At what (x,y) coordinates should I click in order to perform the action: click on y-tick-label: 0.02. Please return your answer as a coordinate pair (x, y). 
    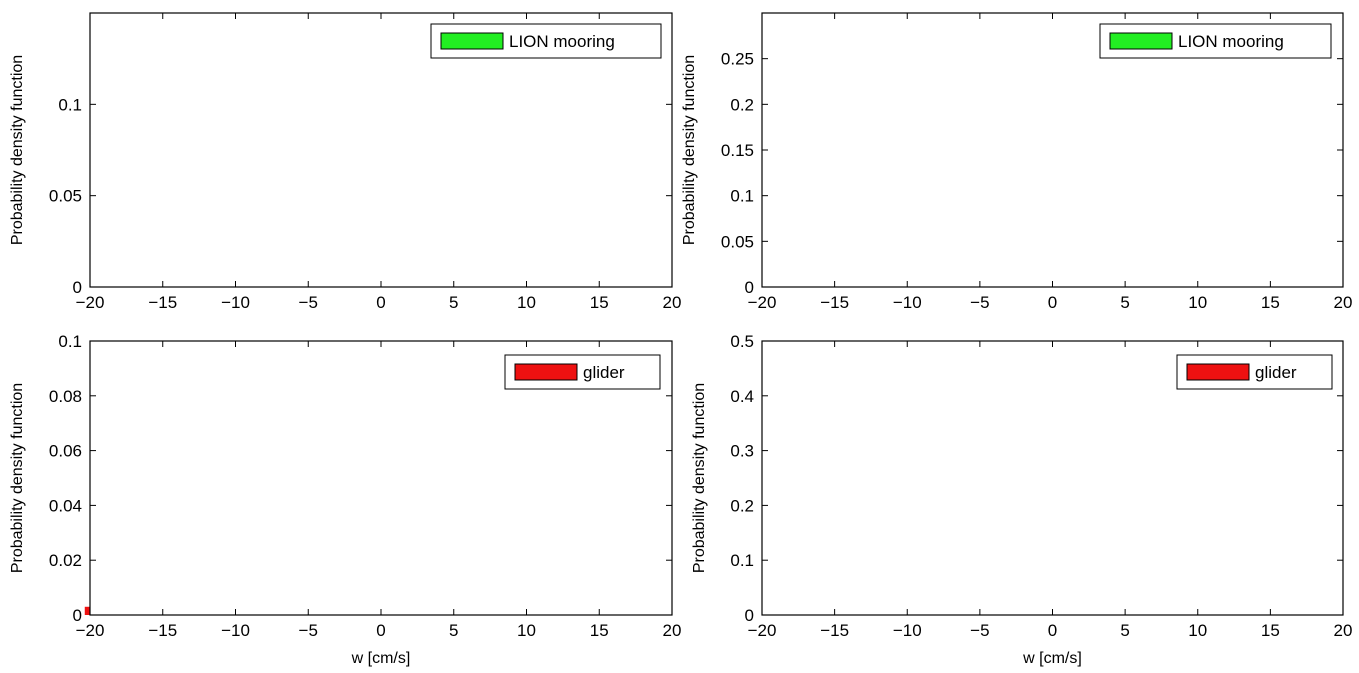
    Looking at the image, I should click on (65, 560).